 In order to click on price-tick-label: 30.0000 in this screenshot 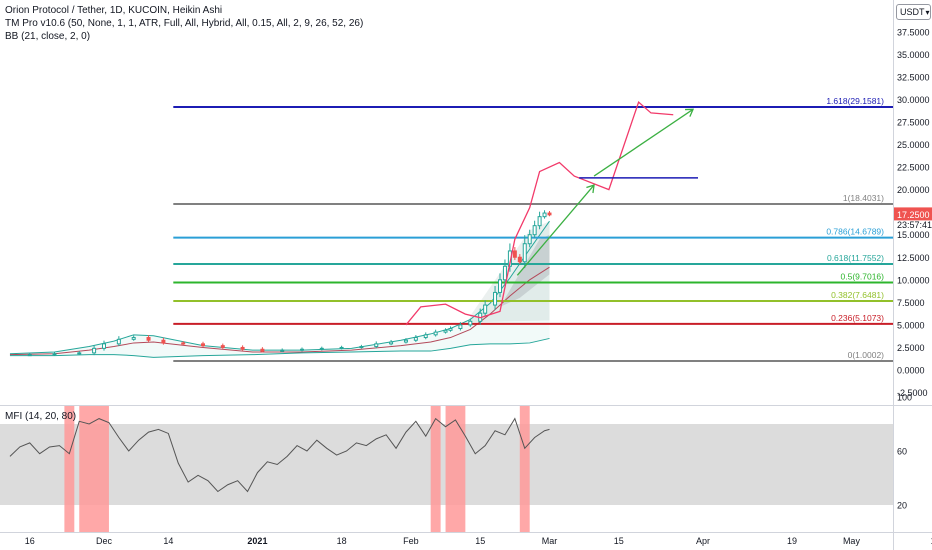, I will do `click(913, 100)`.